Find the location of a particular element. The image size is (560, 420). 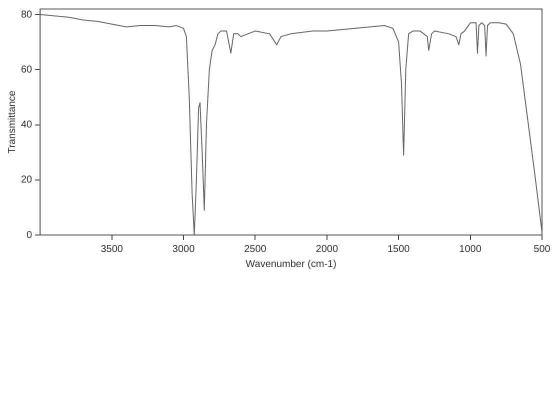

x-tick-label: 3500 is located at coordinates (112, 249).